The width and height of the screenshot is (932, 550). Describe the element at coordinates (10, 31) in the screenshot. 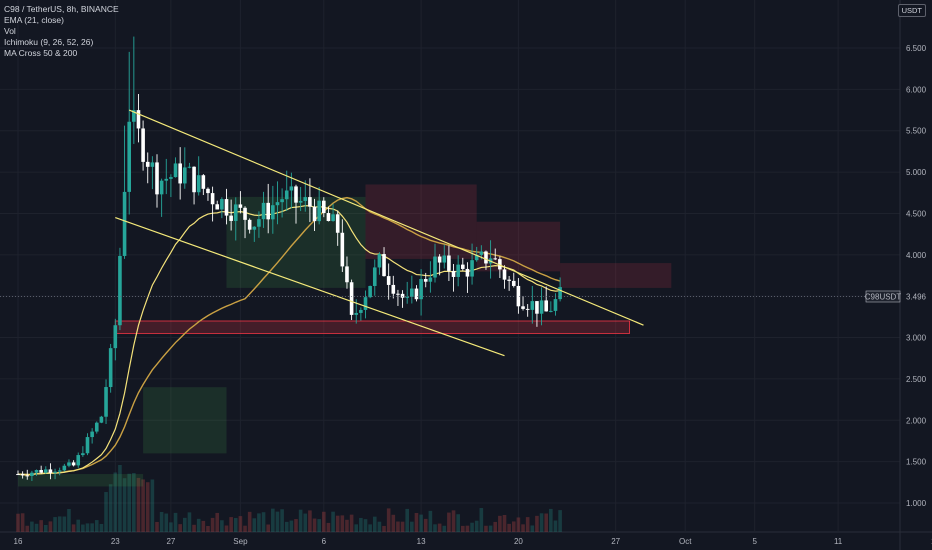

I see `legend-vol: Vol` at that location.